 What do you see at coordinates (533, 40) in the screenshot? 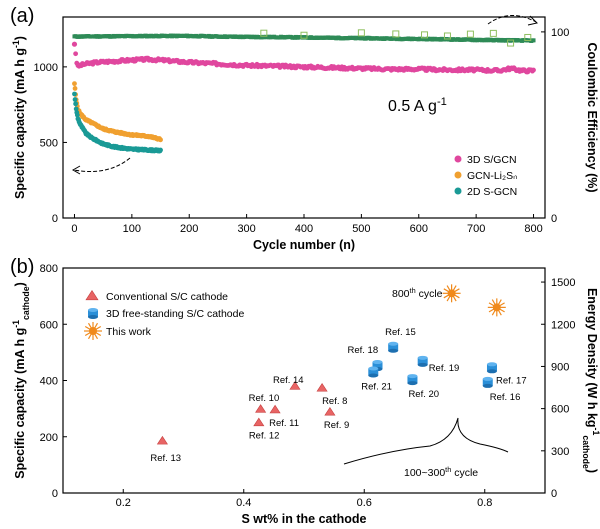
I see `ce-marker` at bounding box center [533, 40].